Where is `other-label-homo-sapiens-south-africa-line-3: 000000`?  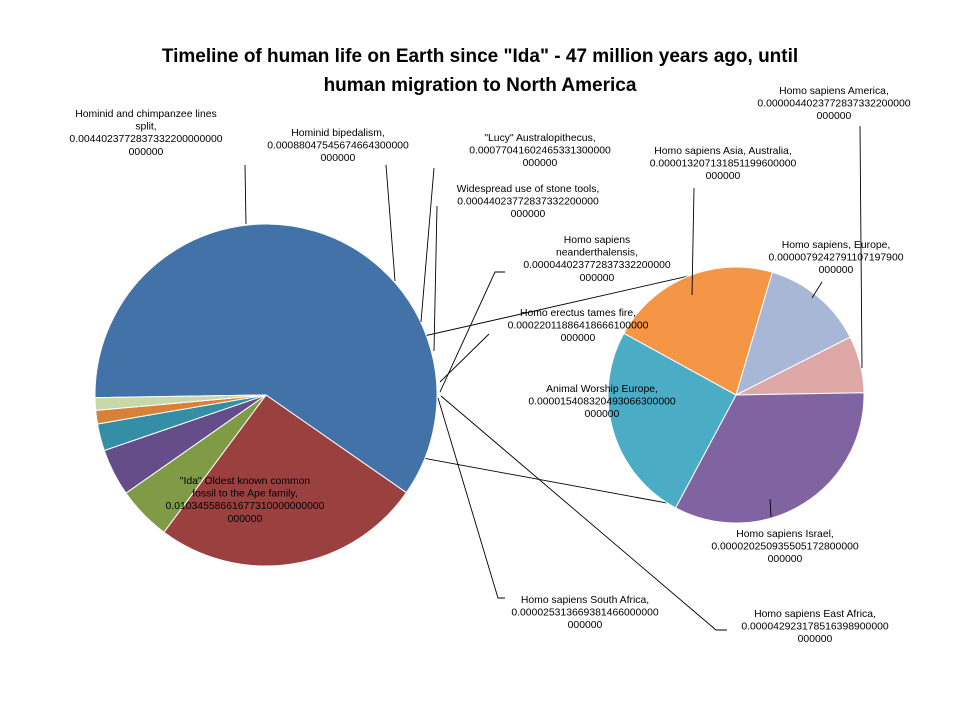 other-label-homo-sapiens-south-africa-line-3: 000000 is located at coordinates (585, 625).